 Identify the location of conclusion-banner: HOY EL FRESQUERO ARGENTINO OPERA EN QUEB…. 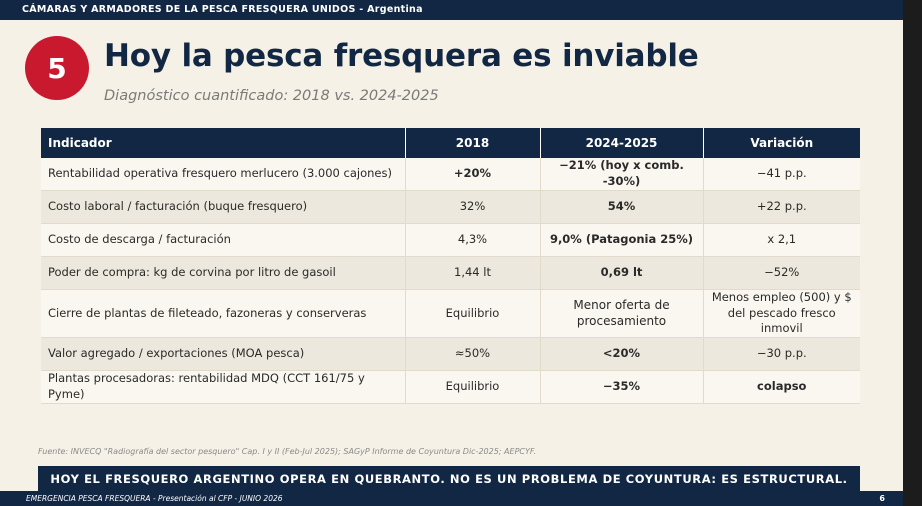
(449, 478).